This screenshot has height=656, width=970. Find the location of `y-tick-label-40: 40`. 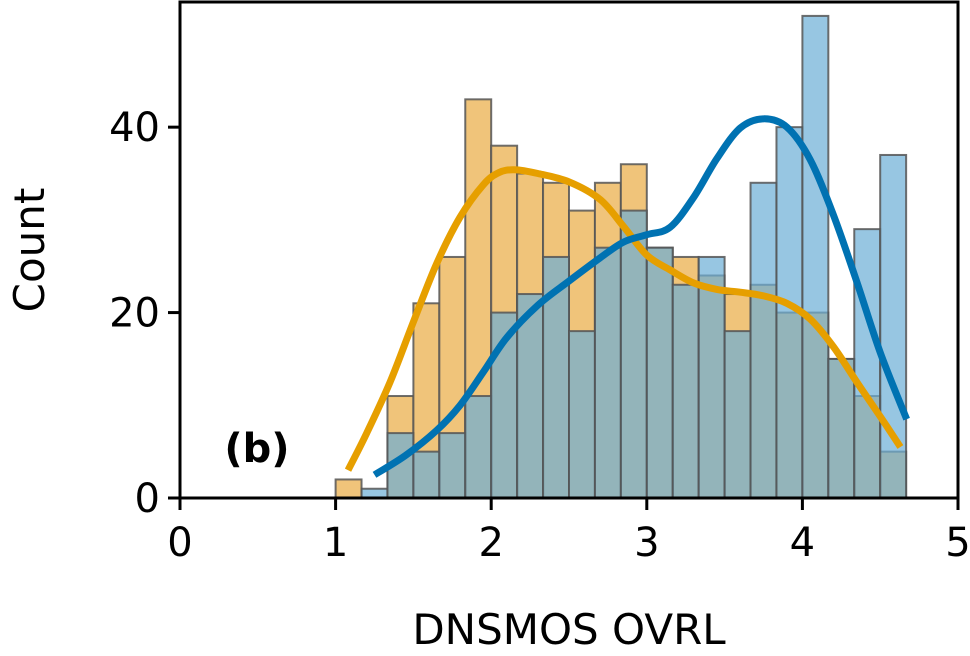

y-tick-label-40: 40 is located at coordinates (134, 128).